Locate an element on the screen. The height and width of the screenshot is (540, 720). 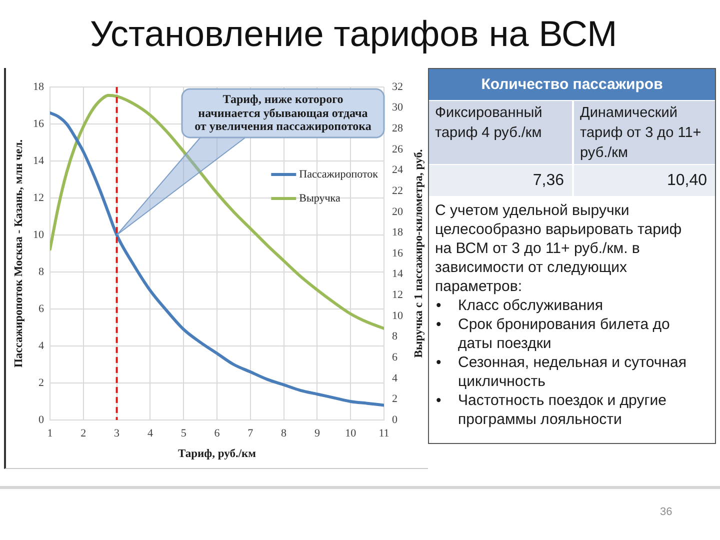
y-tick-label: 10 is located at coordinates (38, 234).